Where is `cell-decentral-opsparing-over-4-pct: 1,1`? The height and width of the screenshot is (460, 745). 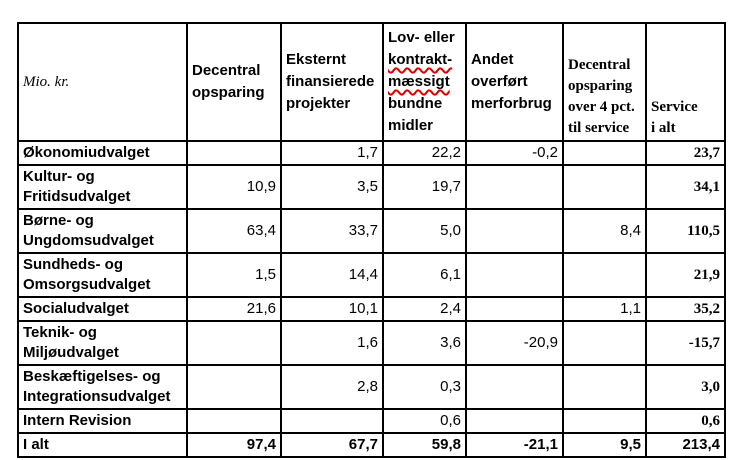 cell-decentral-opsparing-over-4-pct: 1,1 is located at coordinates (604, 309).